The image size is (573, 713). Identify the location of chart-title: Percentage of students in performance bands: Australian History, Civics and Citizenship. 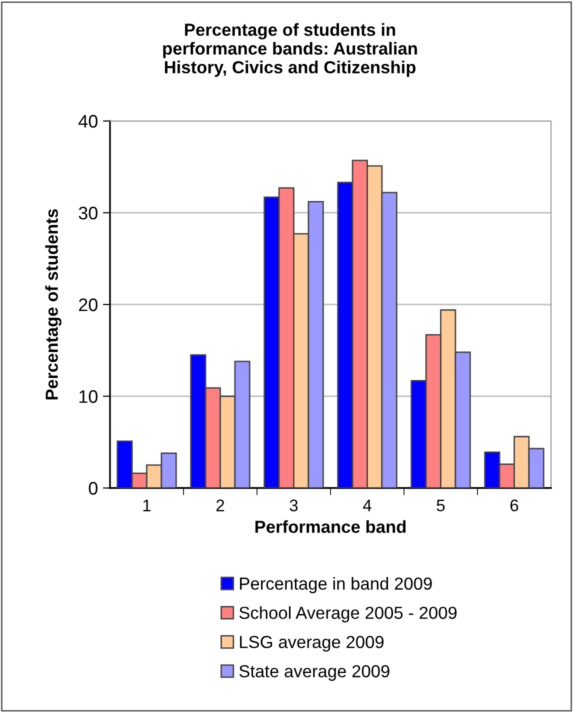
(290, 50).